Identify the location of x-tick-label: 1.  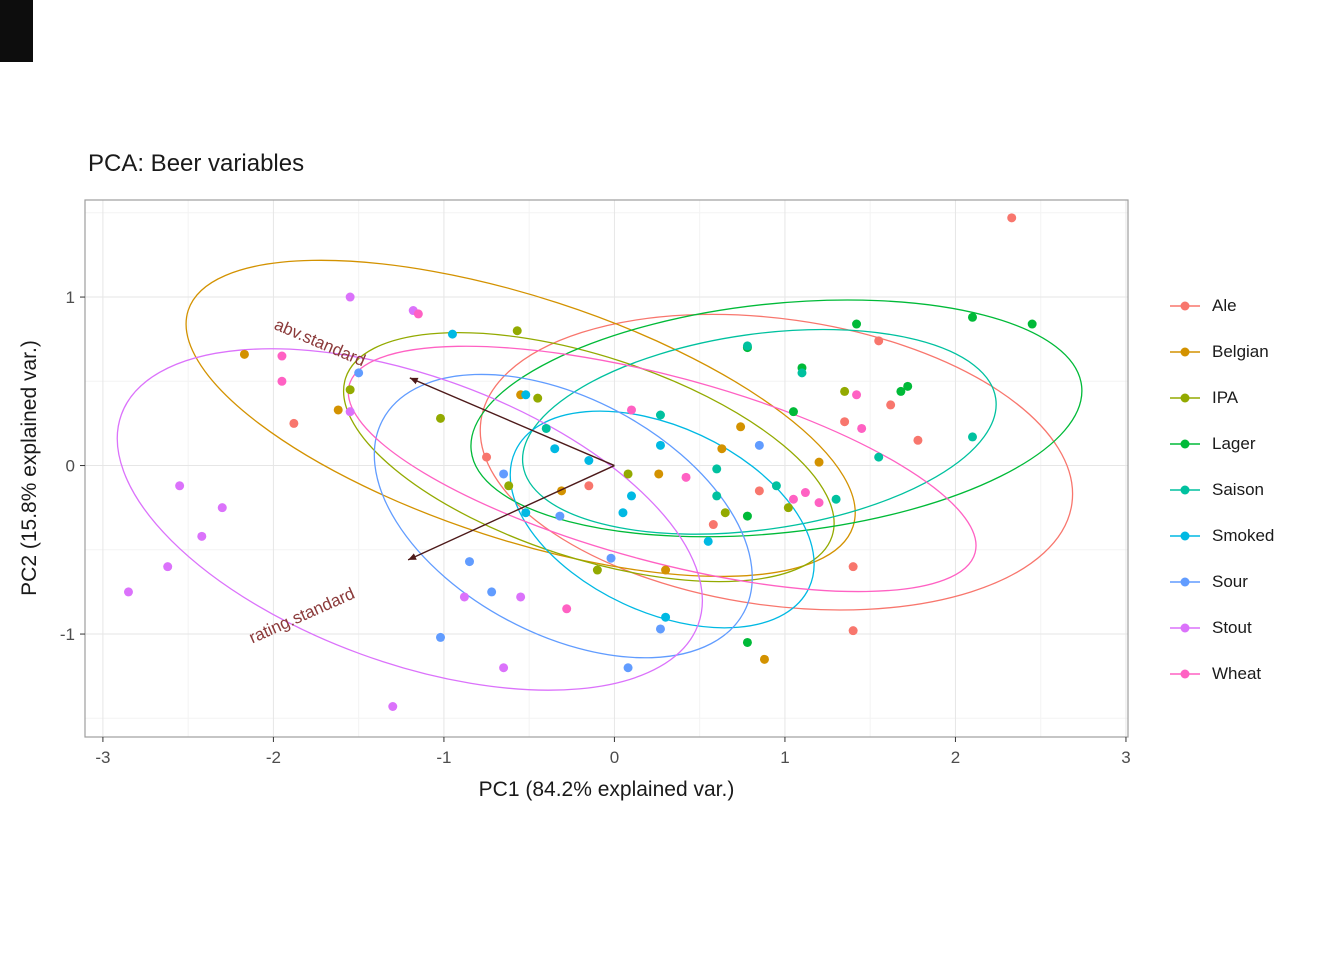
(784, 757).